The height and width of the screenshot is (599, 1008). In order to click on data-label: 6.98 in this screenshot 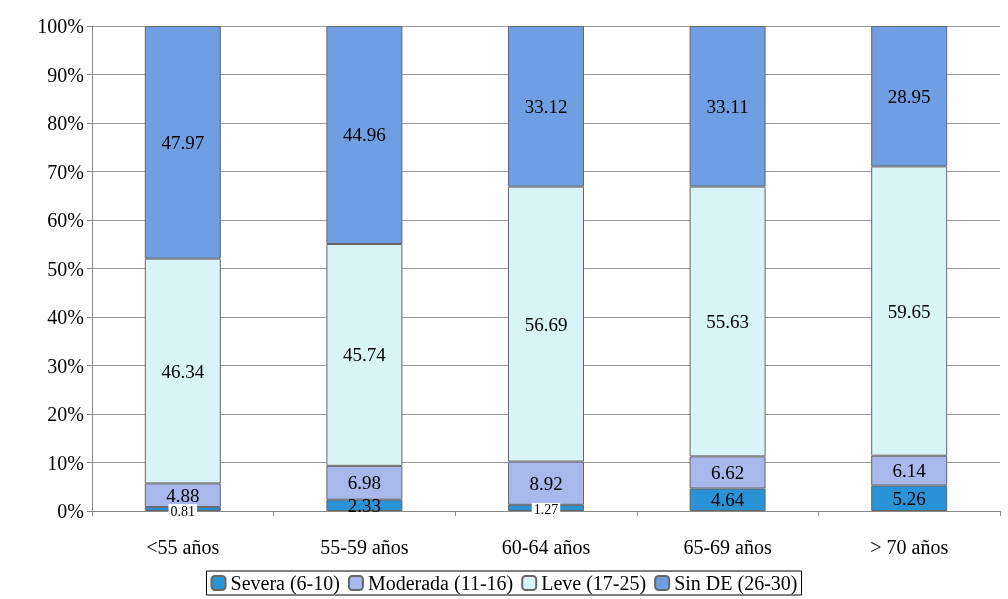, I will do `click(364, 483)`.